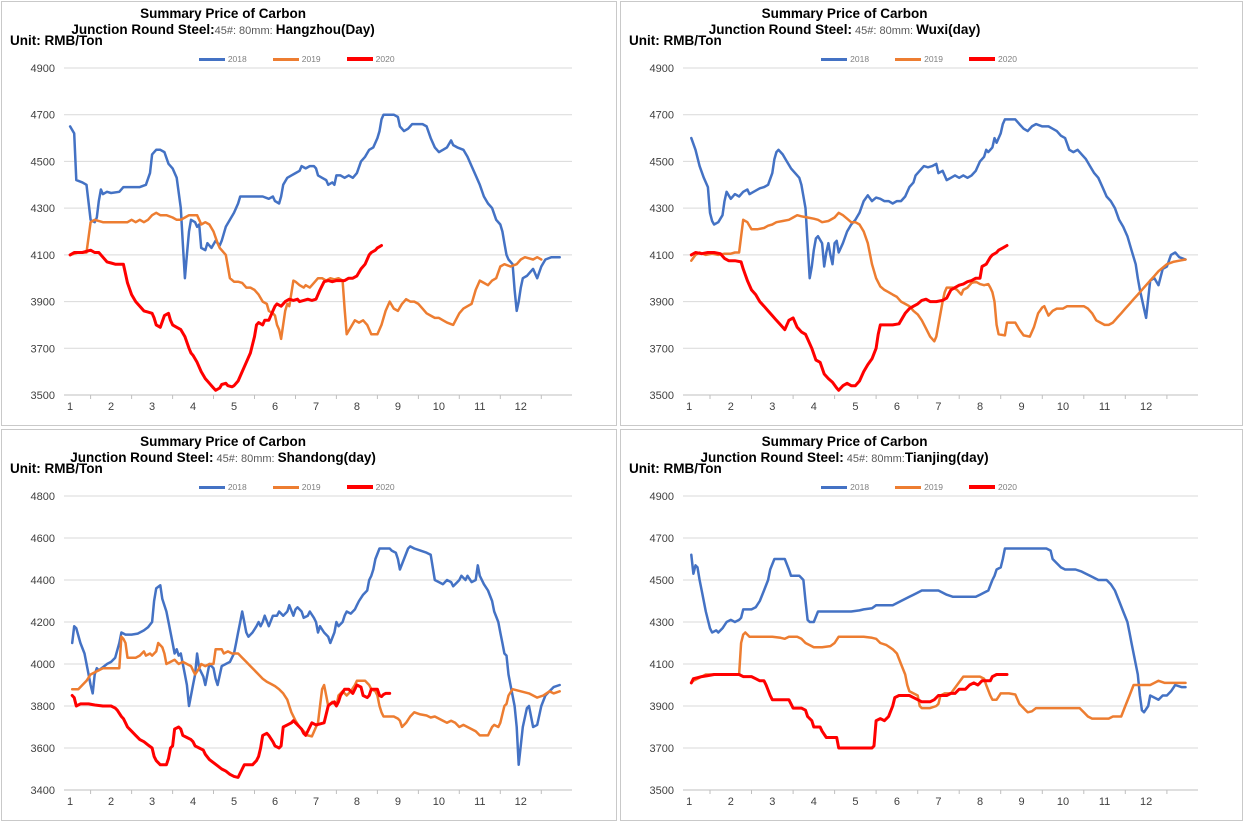  Describe the element at coordinates (662, 303) in the screenshot. I see `svg-text: 3900` at that location.